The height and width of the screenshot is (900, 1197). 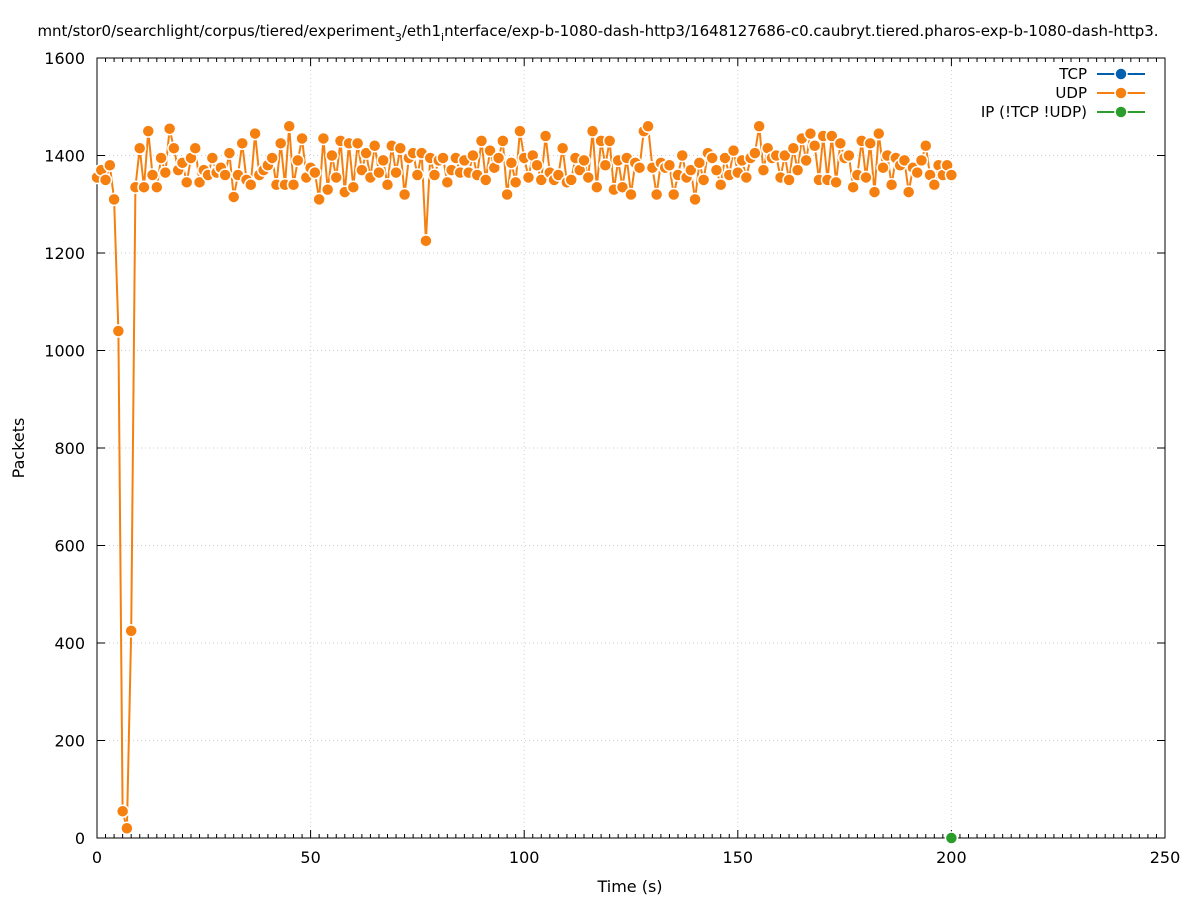 What do you see at coordinates (64, 351) in the screenshot?
I see `y-tick-label: 1000` at bounding box center [64, 351].